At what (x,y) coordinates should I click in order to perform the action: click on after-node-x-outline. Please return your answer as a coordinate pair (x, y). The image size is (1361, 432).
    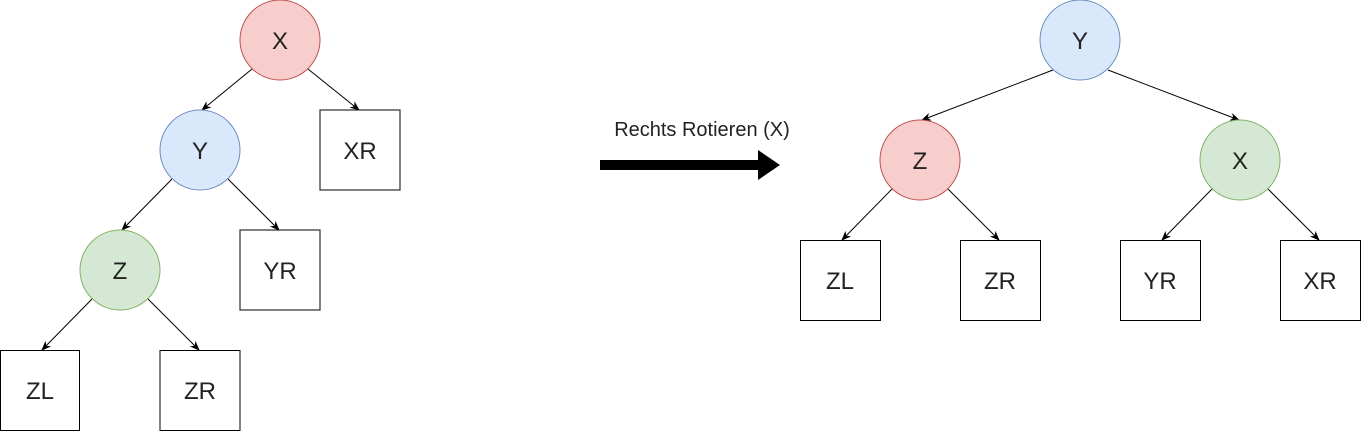
    Looking at the image, I should click on (1240, 160).